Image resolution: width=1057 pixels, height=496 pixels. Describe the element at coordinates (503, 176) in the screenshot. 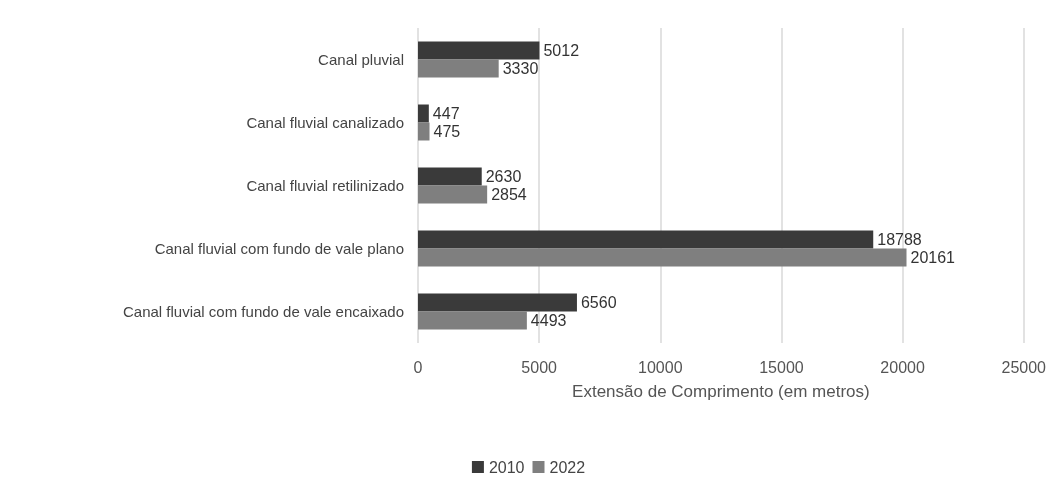

I see `data-label: 2630` at that location.